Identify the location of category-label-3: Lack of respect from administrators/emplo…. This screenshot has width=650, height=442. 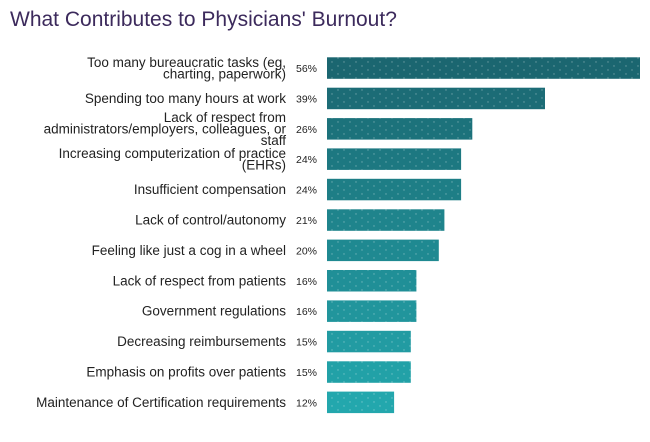
(165, 129).